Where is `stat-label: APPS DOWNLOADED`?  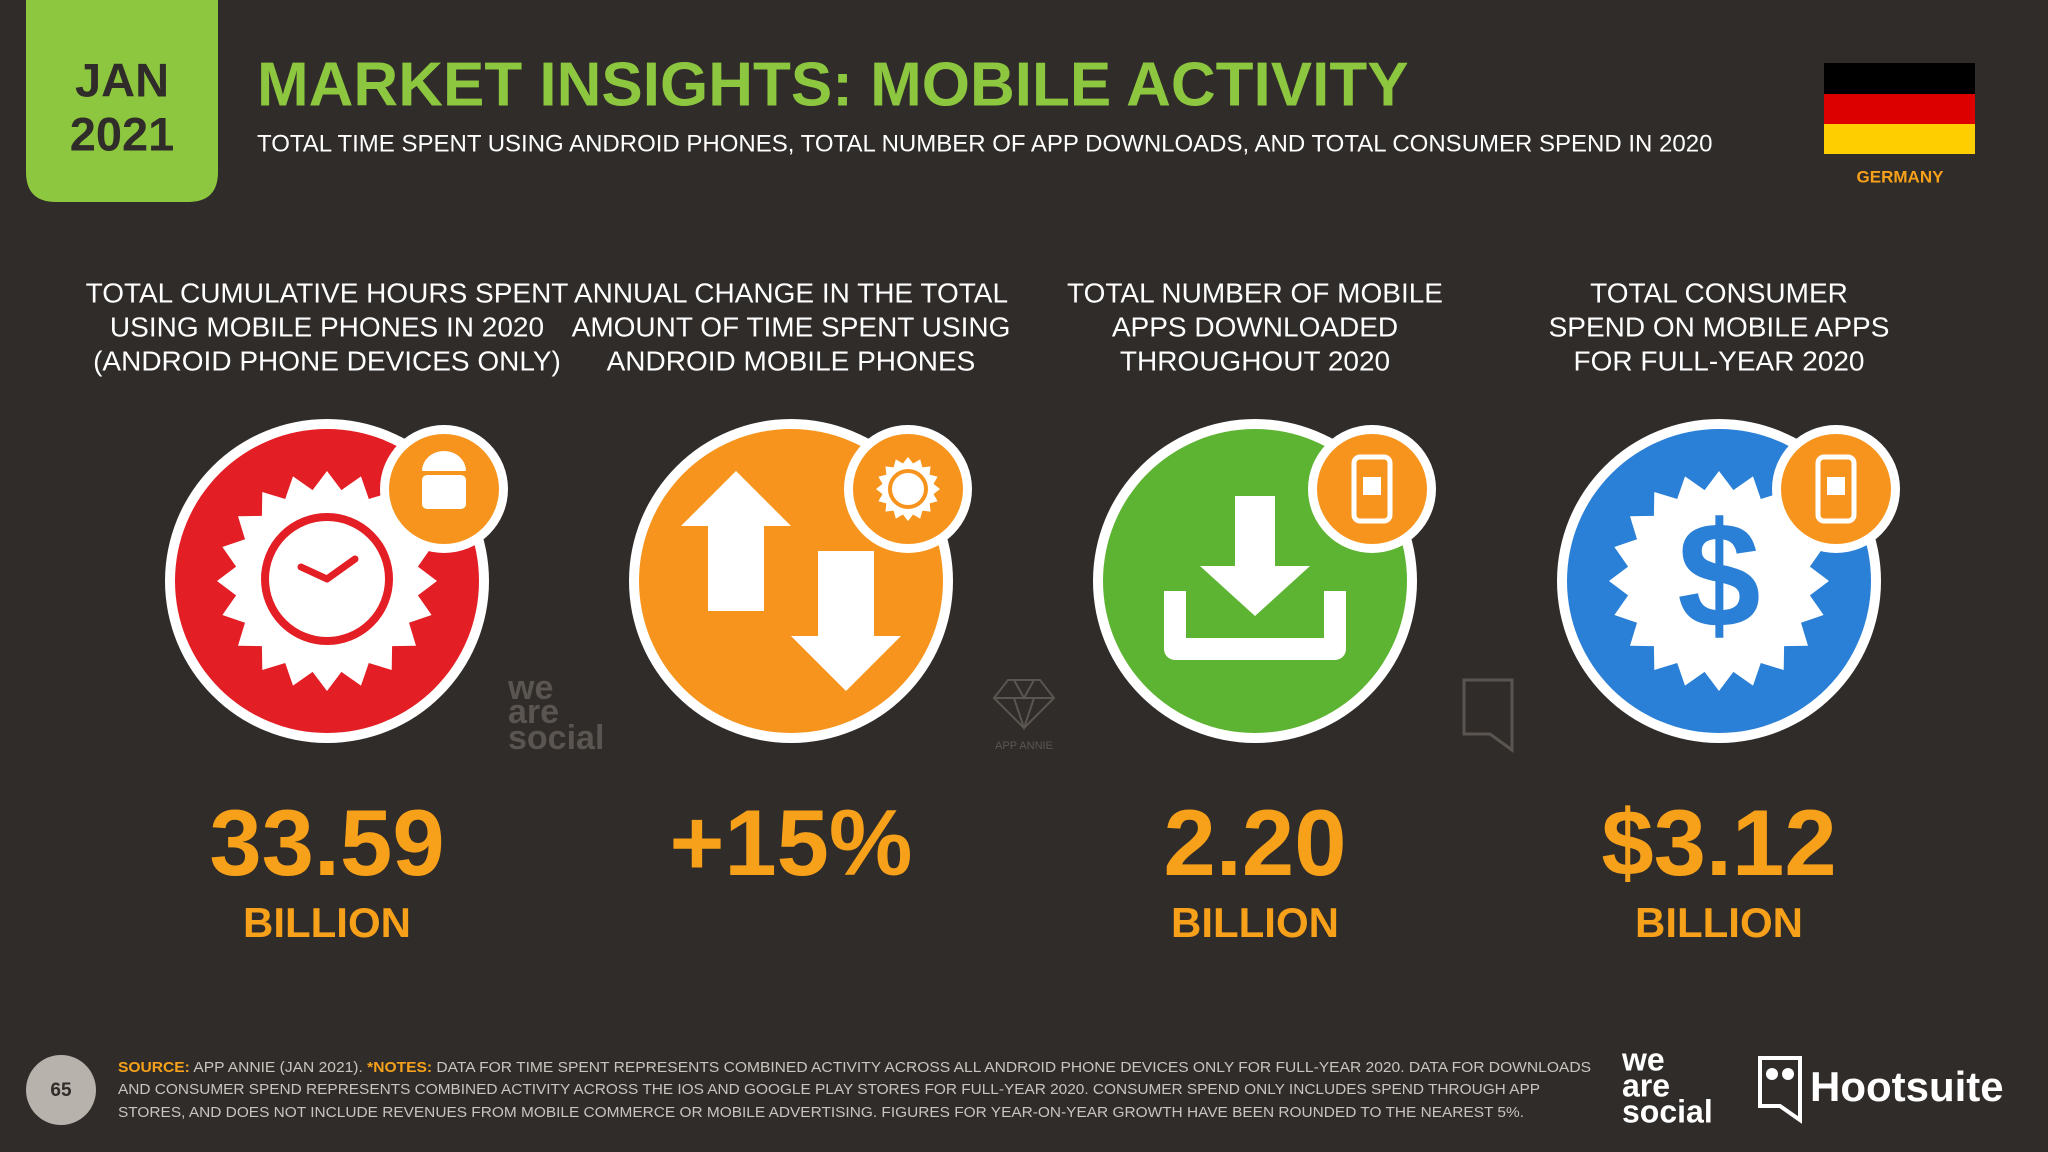
stat-label: APPS DOWNLOADED is located at coordinates (1255, 326).